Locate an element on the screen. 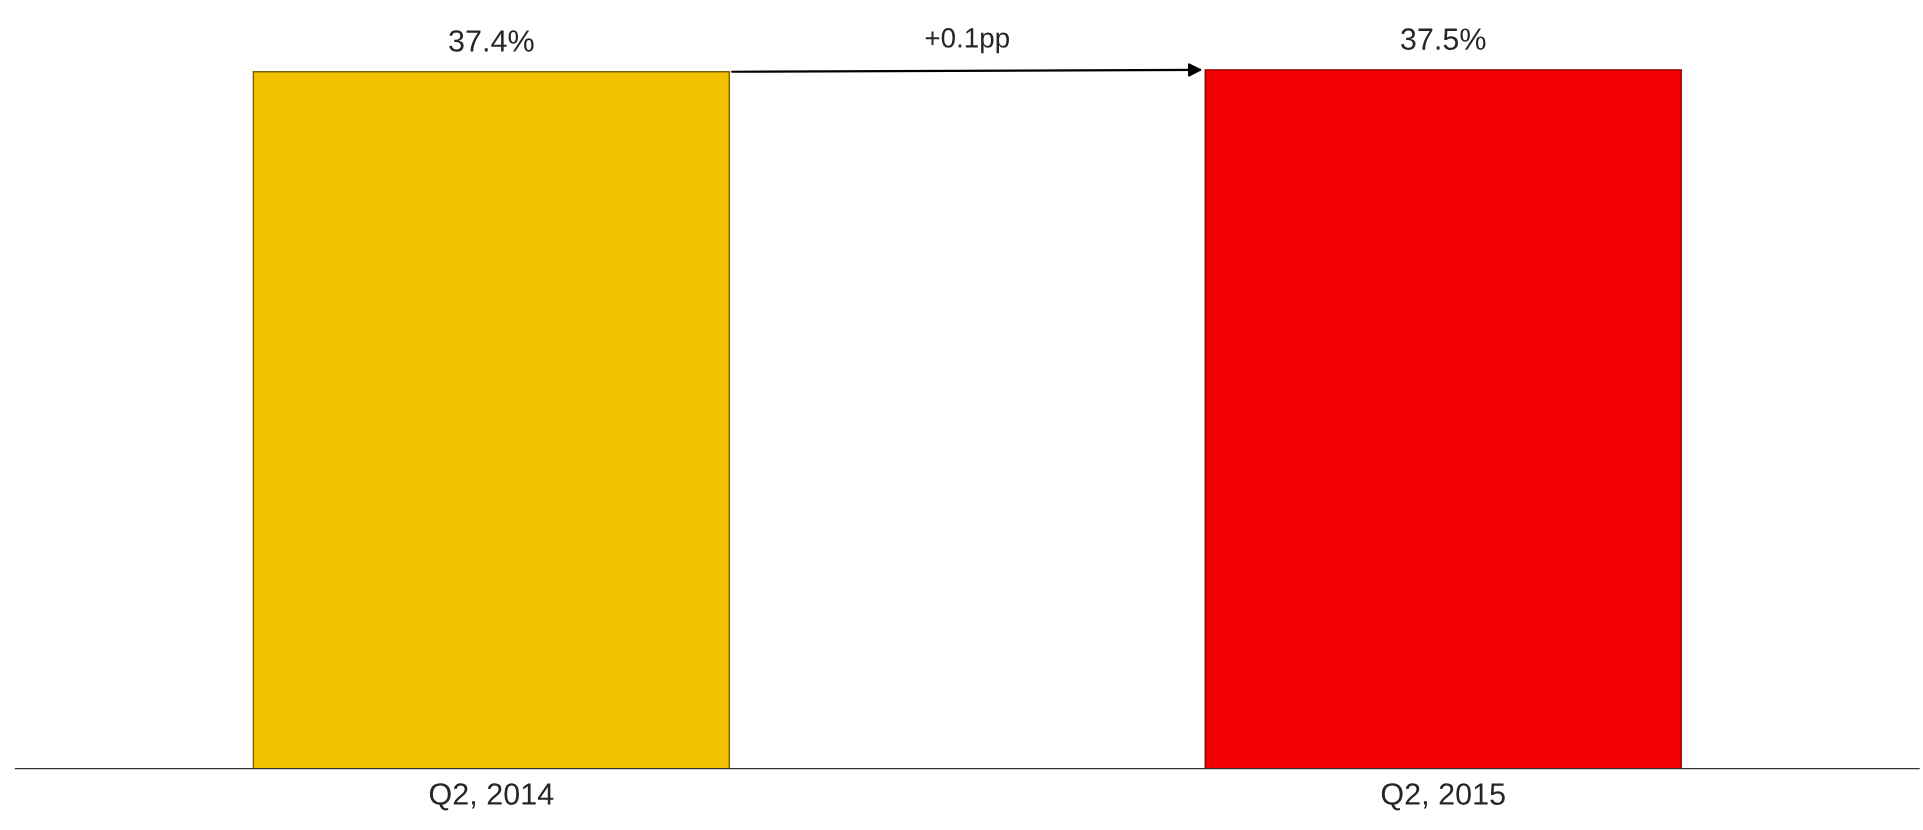 The image size is (1923, 830). data-label: 37.5% is located at coordinates (1443, 39).